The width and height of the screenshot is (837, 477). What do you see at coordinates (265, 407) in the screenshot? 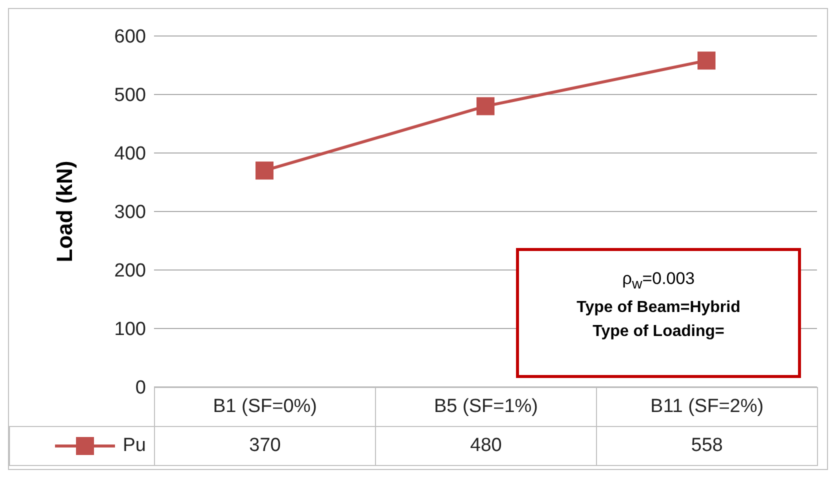
I see `x-tick-label: B1 (SF=0%)` at bounding box center [265, 407].